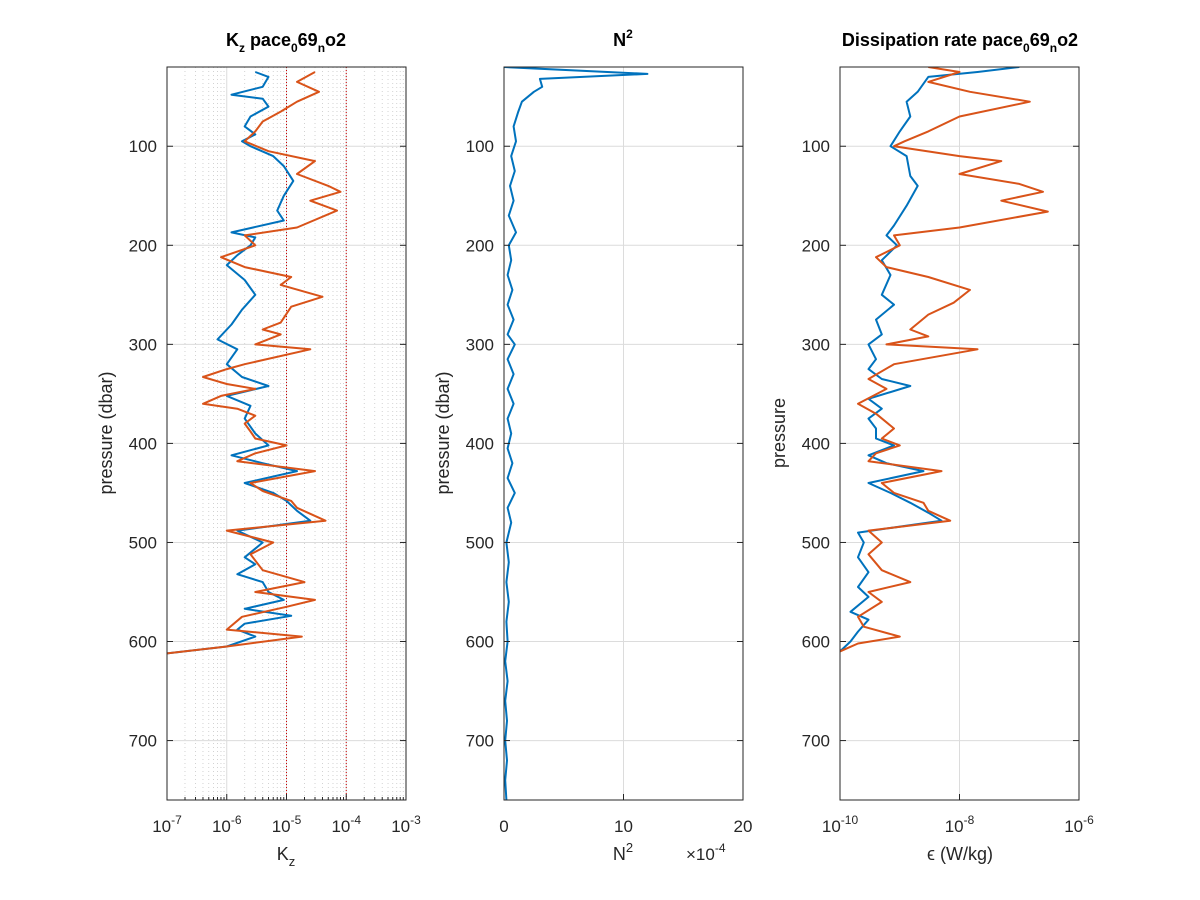  I want to click on kz-series-group, so click(257, 433).